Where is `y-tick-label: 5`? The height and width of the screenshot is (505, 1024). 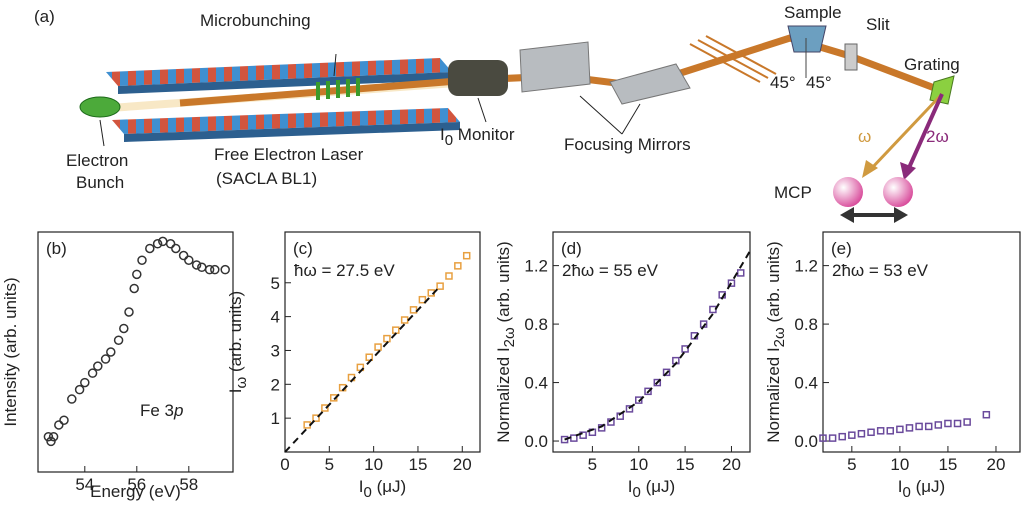
y-tick-label: 5 is located at coordinates (275, 283).